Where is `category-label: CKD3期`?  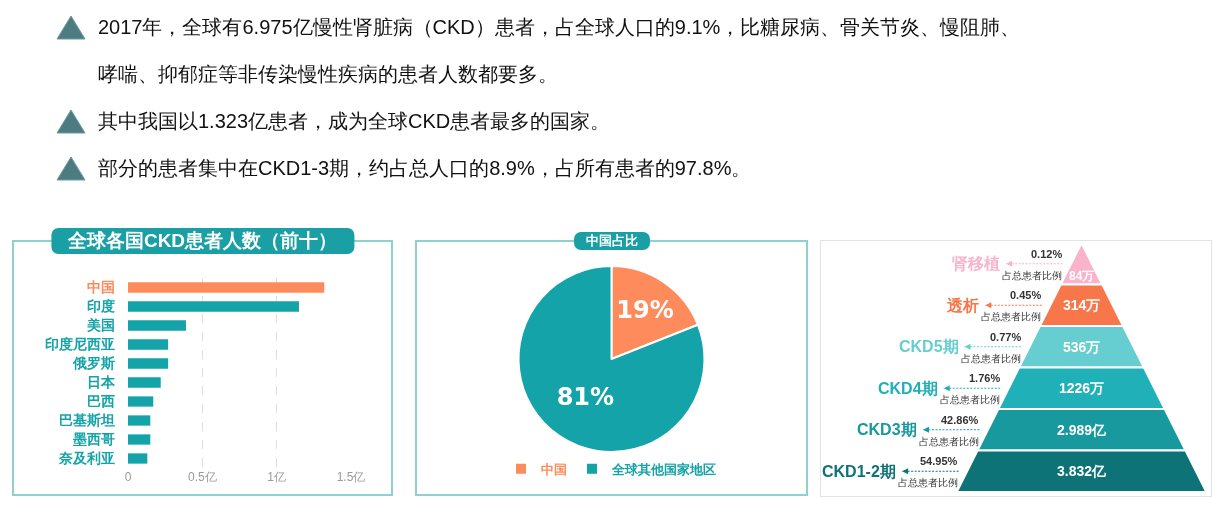 category-label: CKD3期 is located at coordinates (887, 429).